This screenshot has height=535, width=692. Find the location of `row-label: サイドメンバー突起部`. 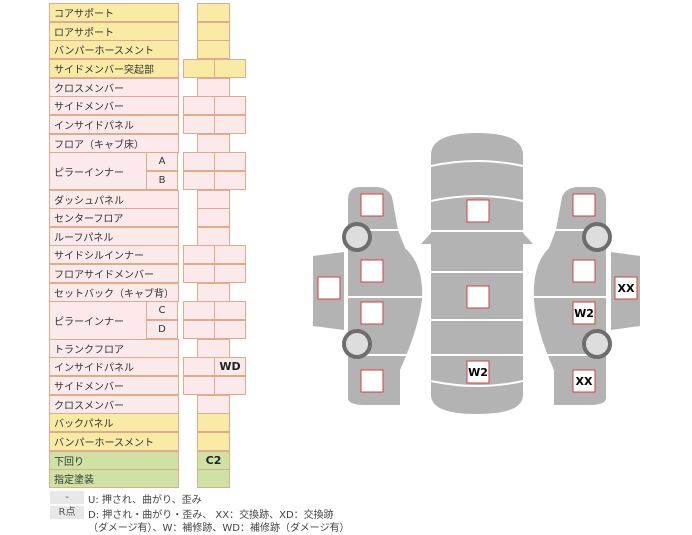

row-label: サイドメンバー突起部 is located at coordinates (114, 68).